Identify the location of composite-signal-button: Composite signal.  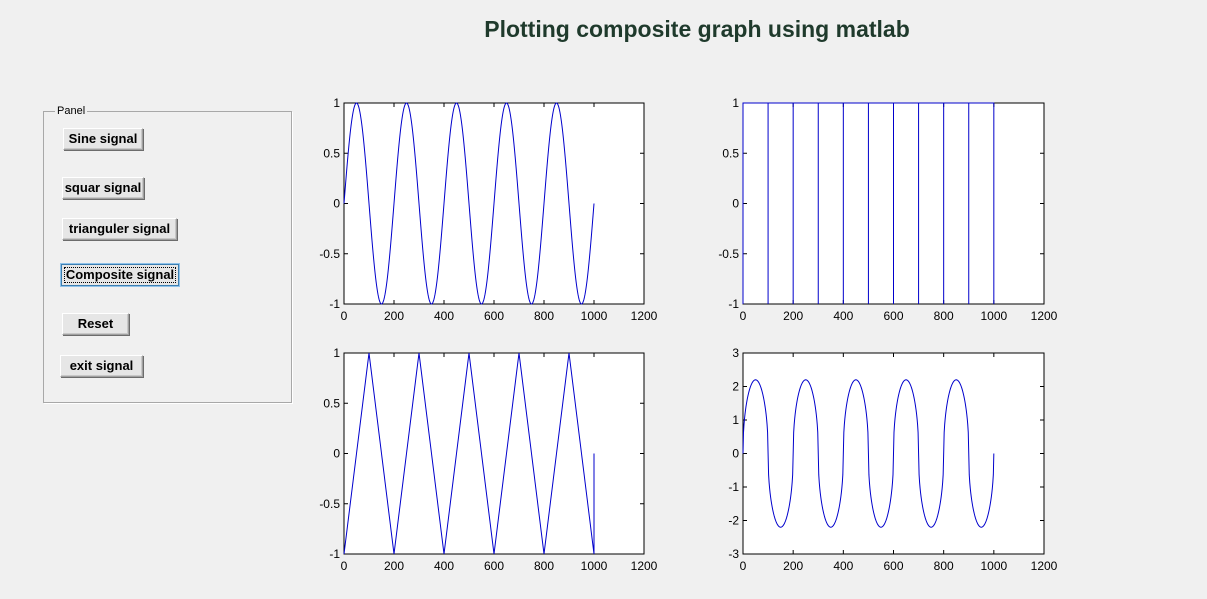
(120, 275).